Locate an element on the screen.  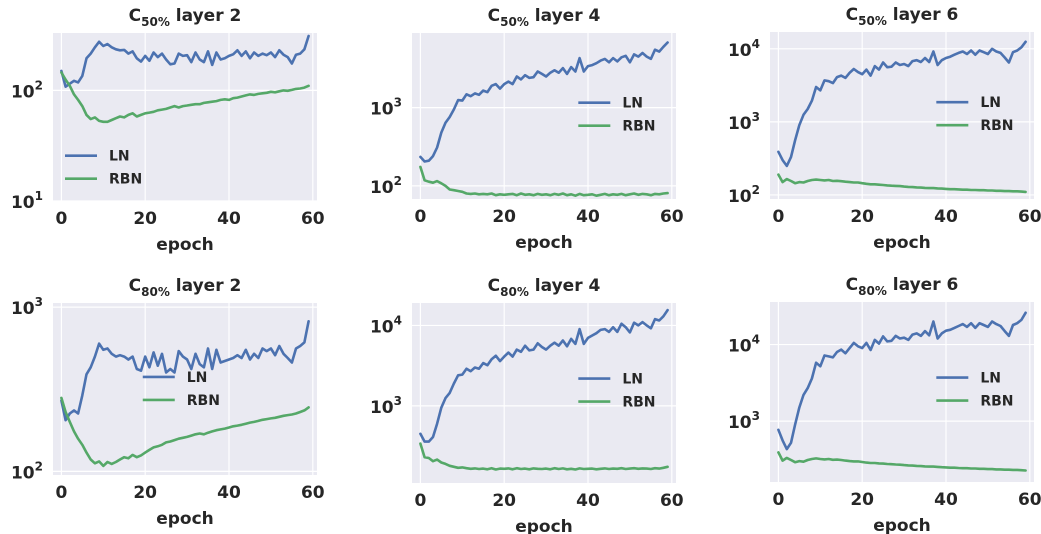
chart-panel-2: 0 20 40 60 10² 10³ C50% layer 4 epoch LN RBN is located at coordinates (527, 129).